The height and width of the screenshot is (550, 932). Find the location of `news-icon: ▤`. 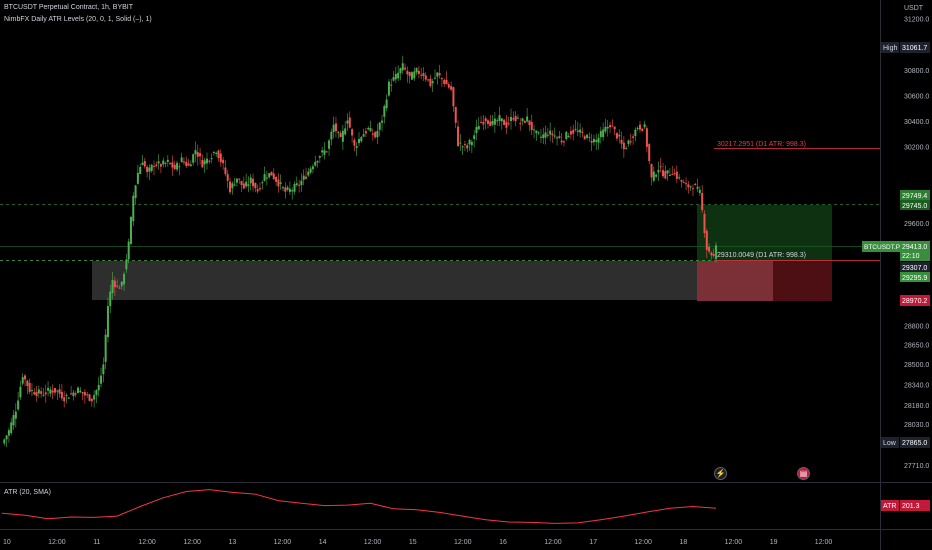

news-icon: ▤ is located at coordinates (803, 473).